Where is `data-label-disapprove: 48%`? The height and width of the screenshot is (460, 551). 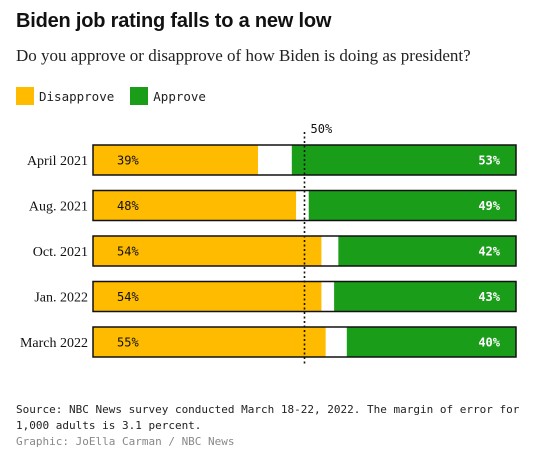
data-label-disapprove: 48% is located at coordinates (128, 206).